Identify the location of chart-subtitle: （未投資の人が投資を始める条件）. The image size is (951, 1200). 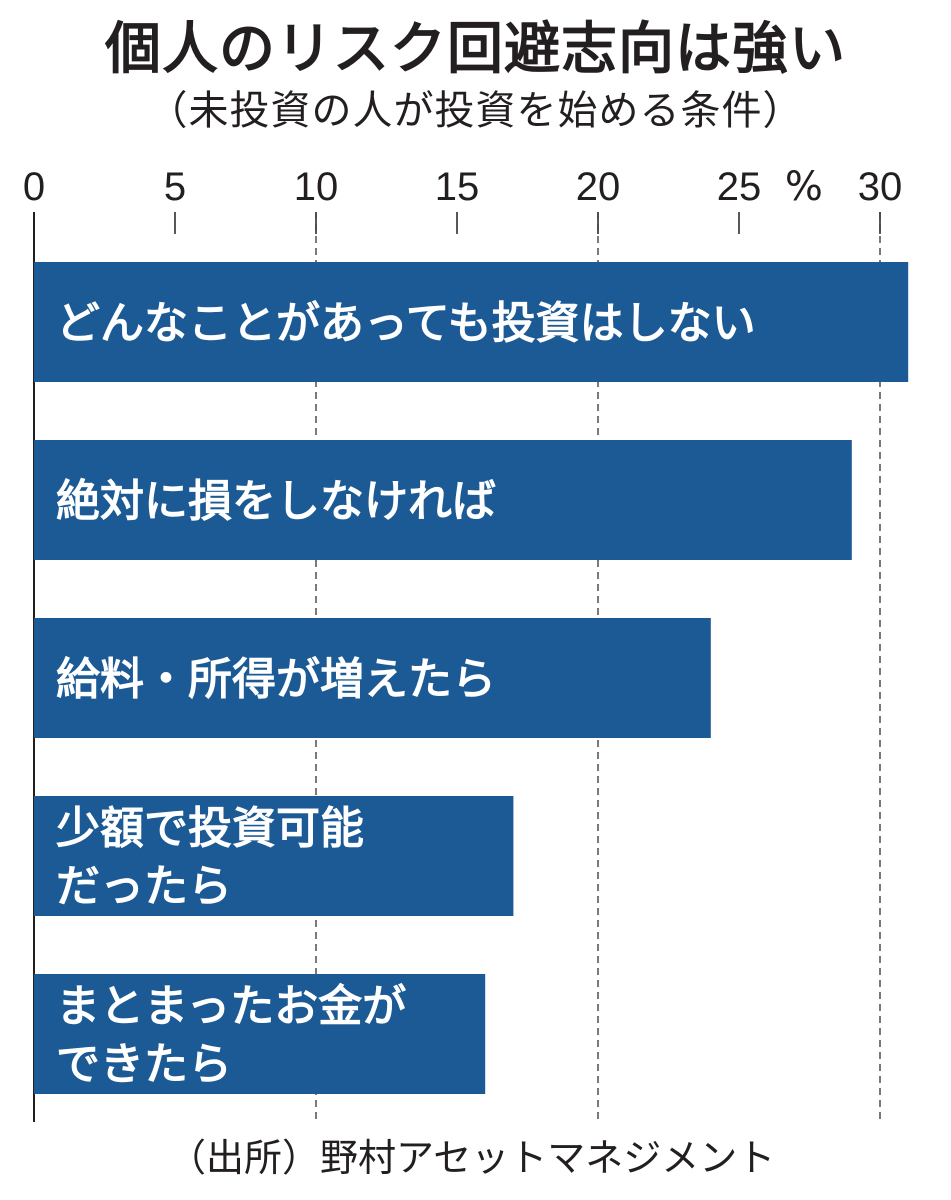
(475, 111).